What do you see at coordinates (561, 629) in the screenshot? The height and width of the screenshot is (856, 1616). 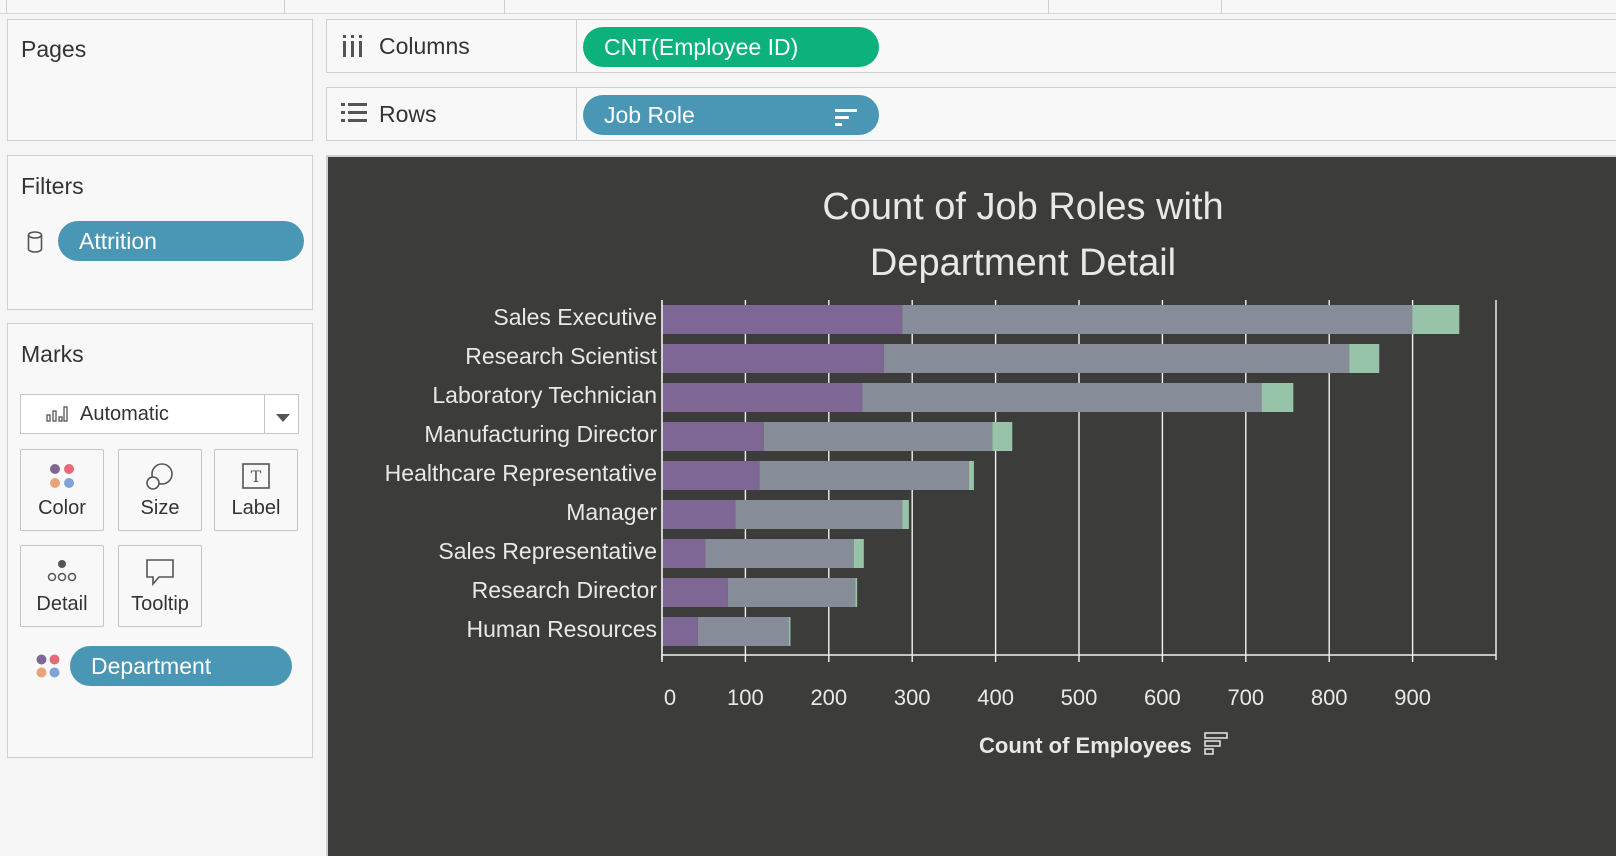 I see `row-header-label: Human Resources` at bounding box center [561, 629].